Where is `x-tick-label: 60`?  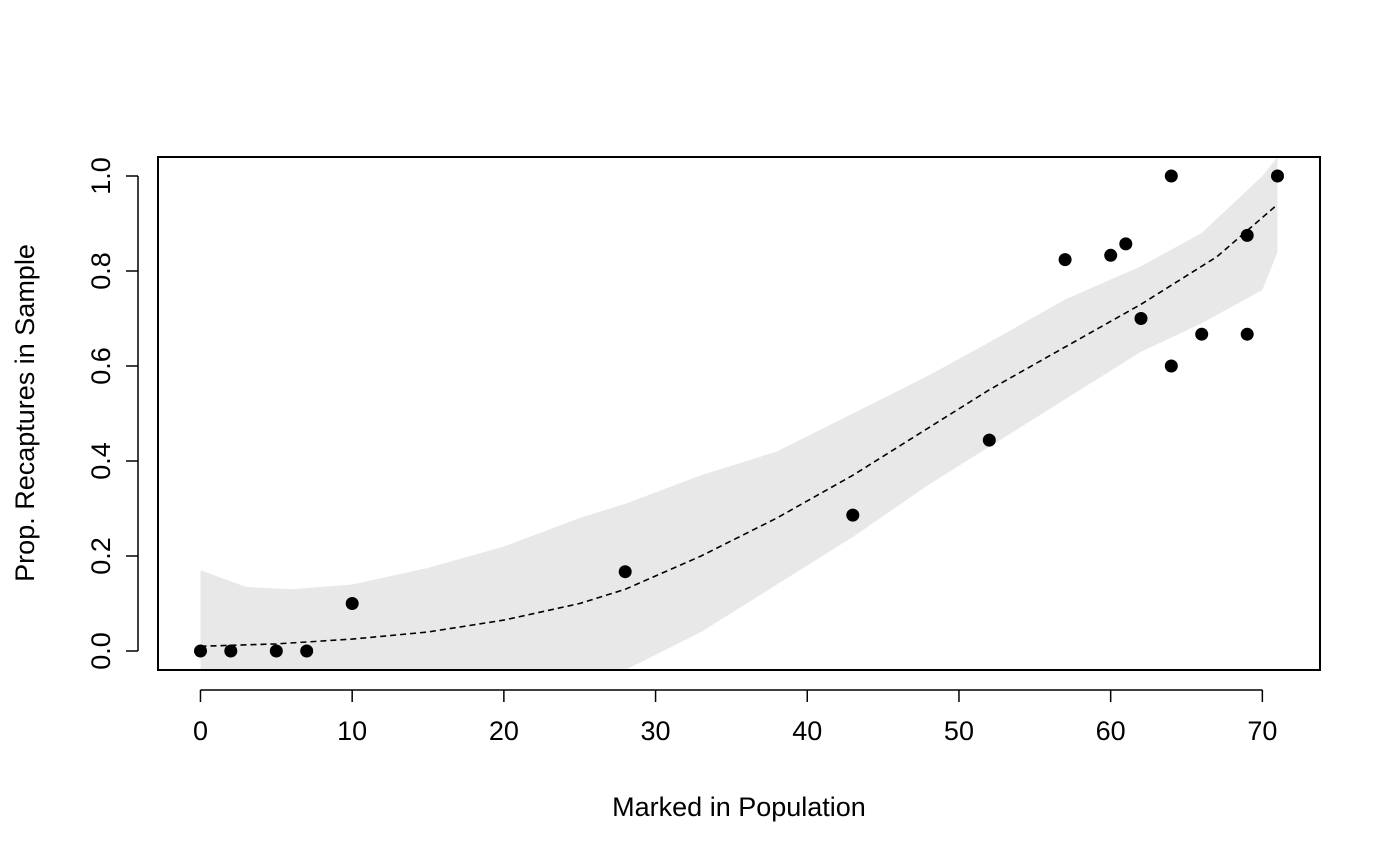 x-tick-label: 60 is located at coordinates (1111, 731).